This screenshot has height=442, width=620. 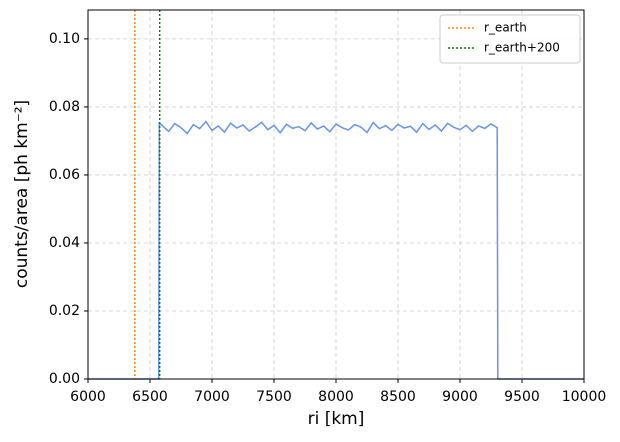 I want to click on x-tick-label: 7500, so click(x=274, y=397).